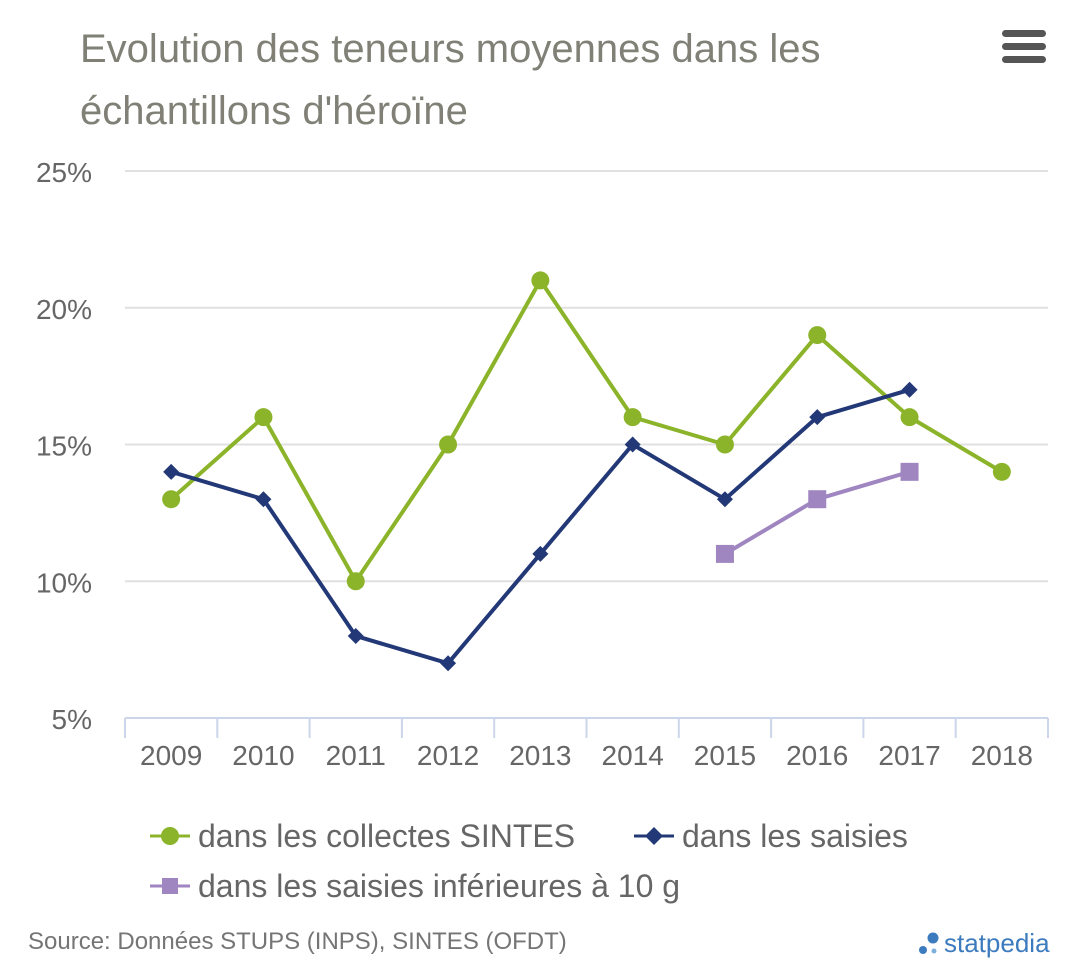 This screenshot has width=1080, height=976. I want to click on brand-logo: statpedia, so click(984, 943).